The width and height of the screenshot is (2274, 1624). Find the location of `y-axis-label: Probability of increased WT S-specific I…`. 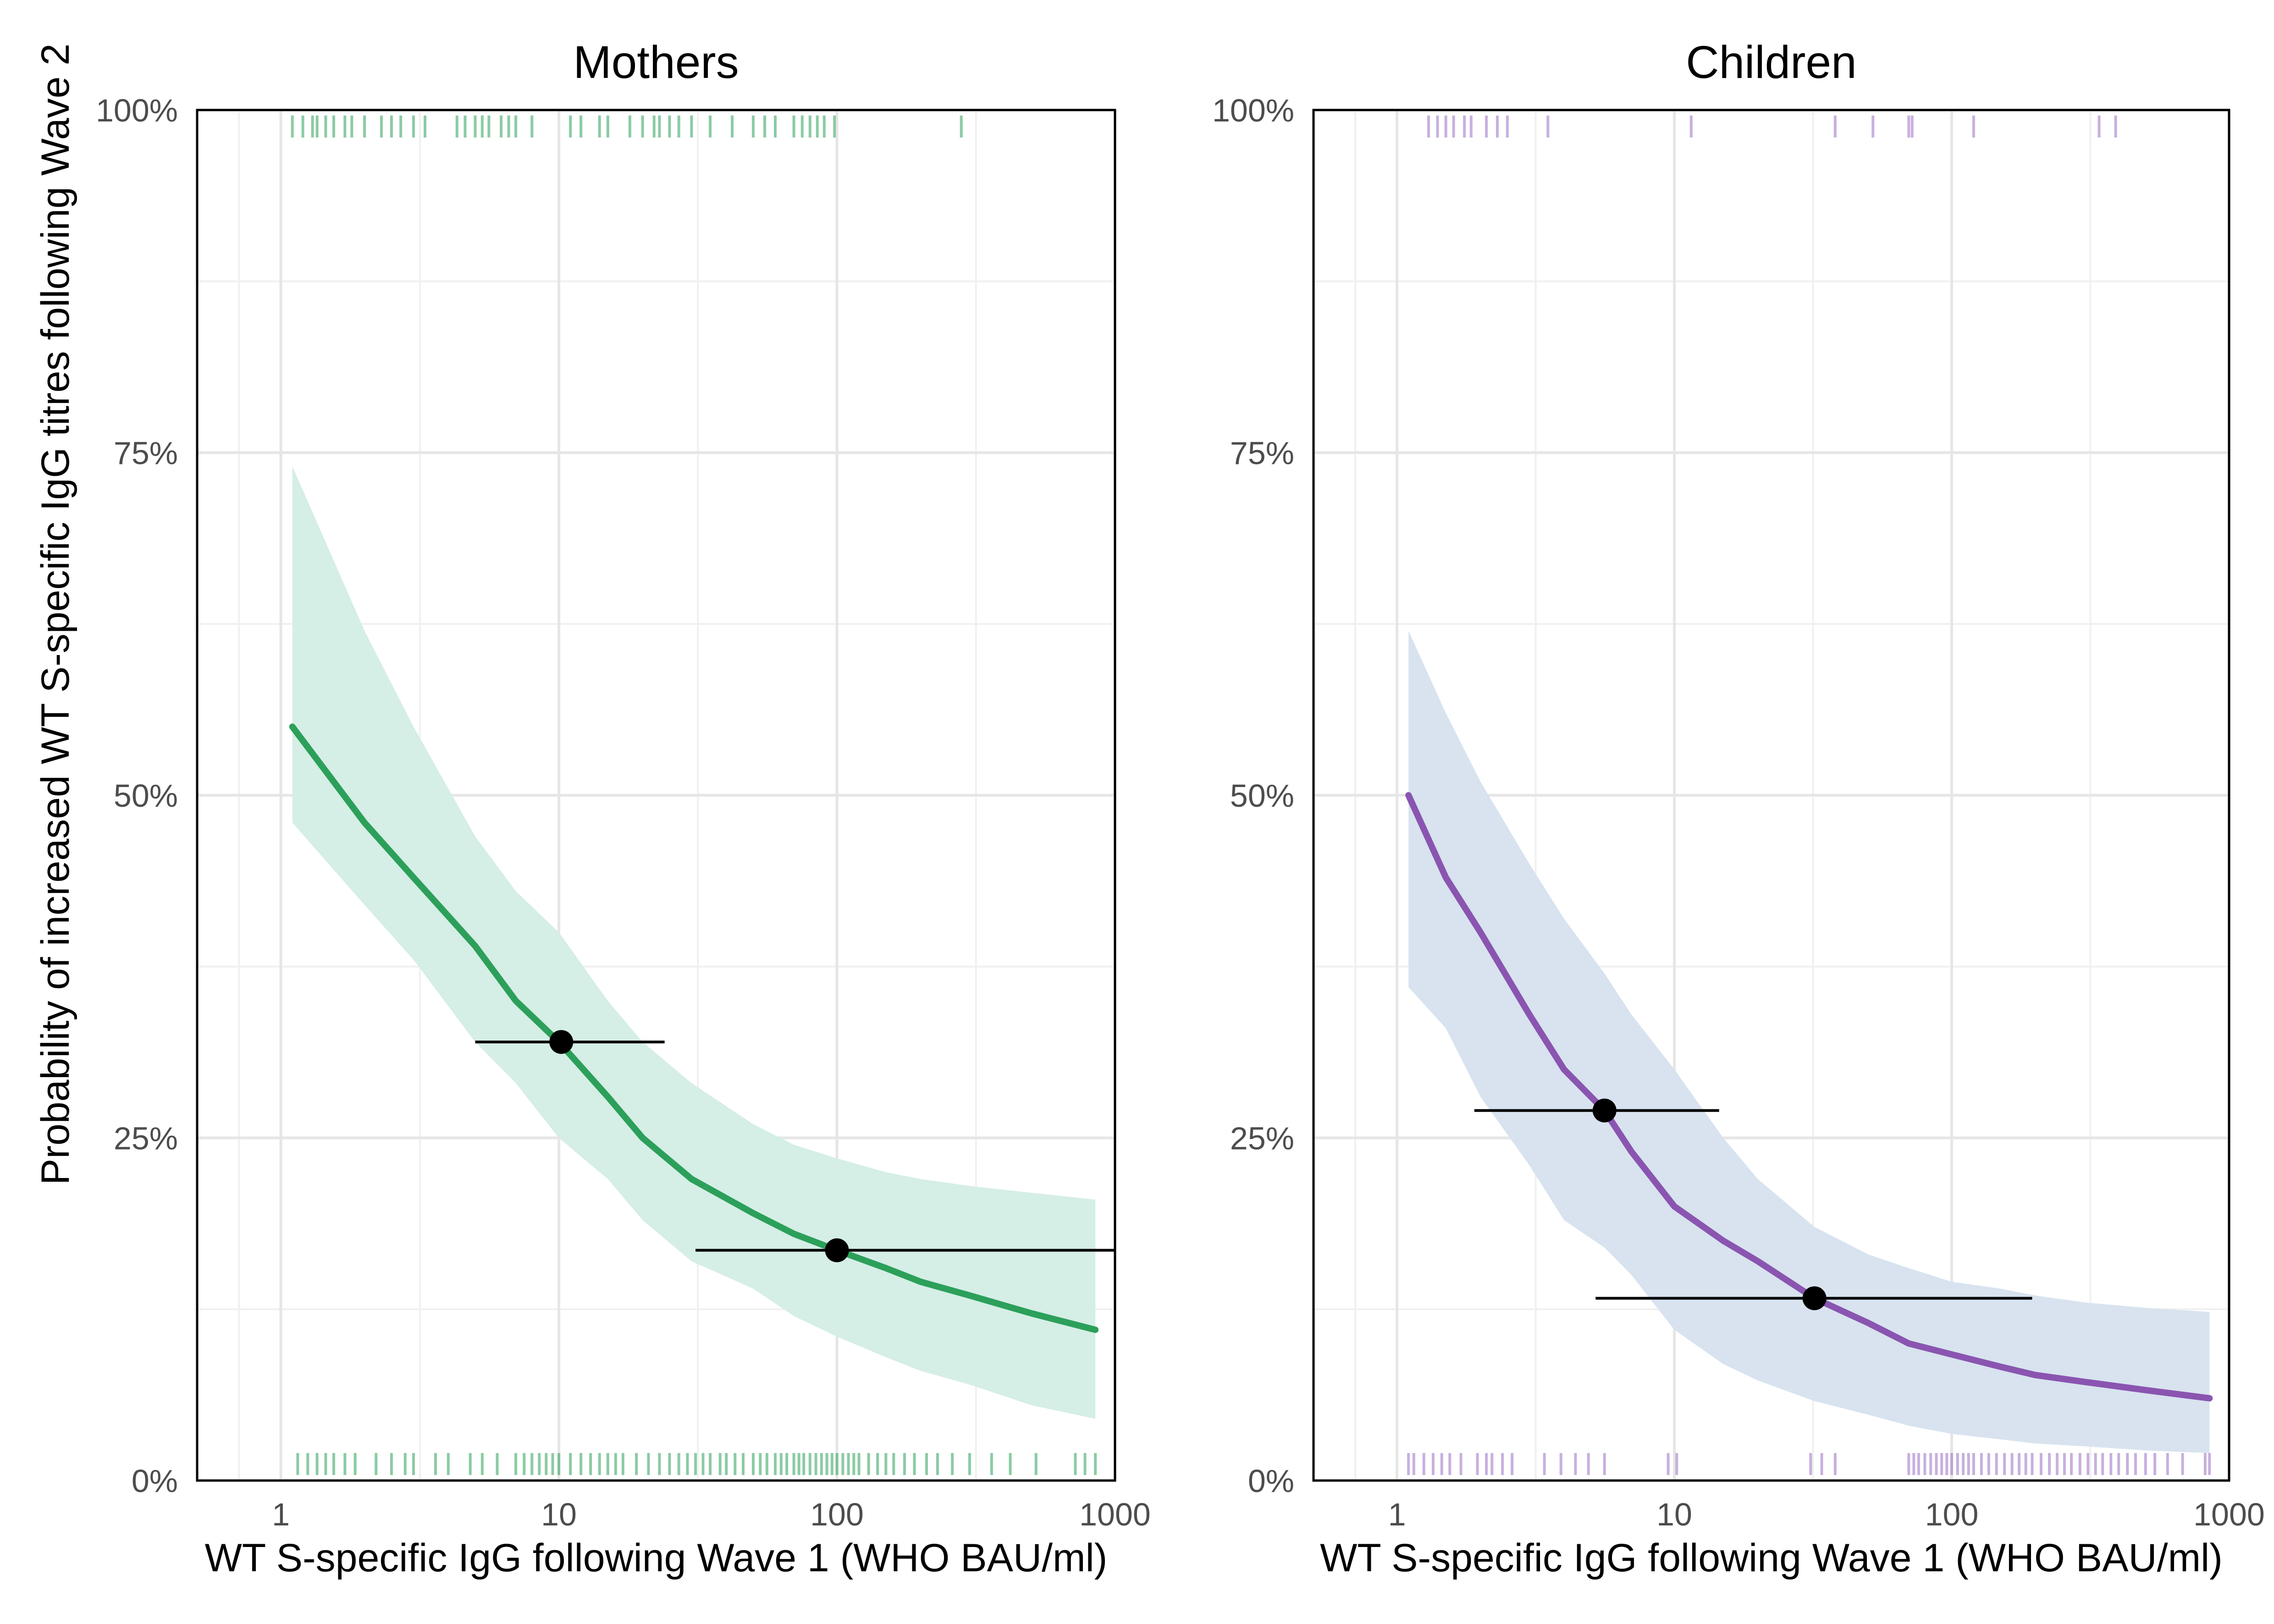

y-axis-label: Probability of increased WT S-specific I… is located at coordinates (55, 614).